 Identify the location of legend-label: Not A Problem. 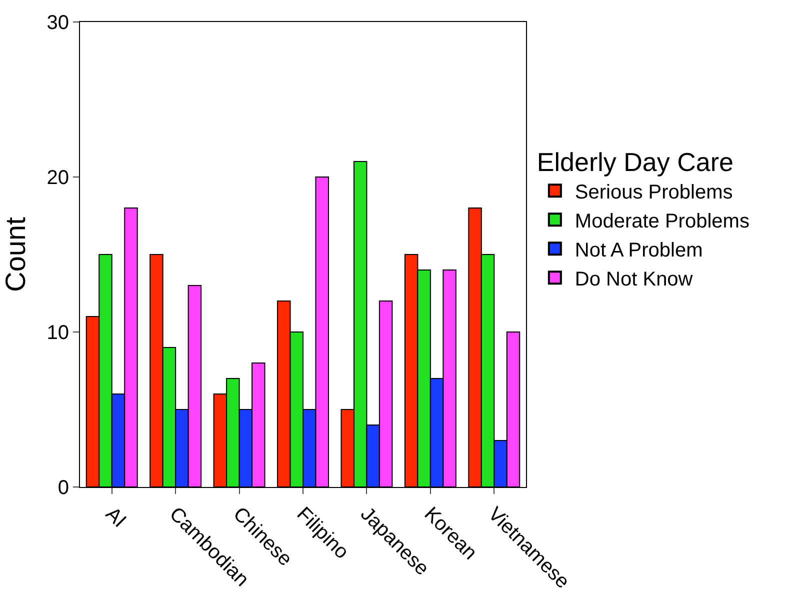
(638, 250).